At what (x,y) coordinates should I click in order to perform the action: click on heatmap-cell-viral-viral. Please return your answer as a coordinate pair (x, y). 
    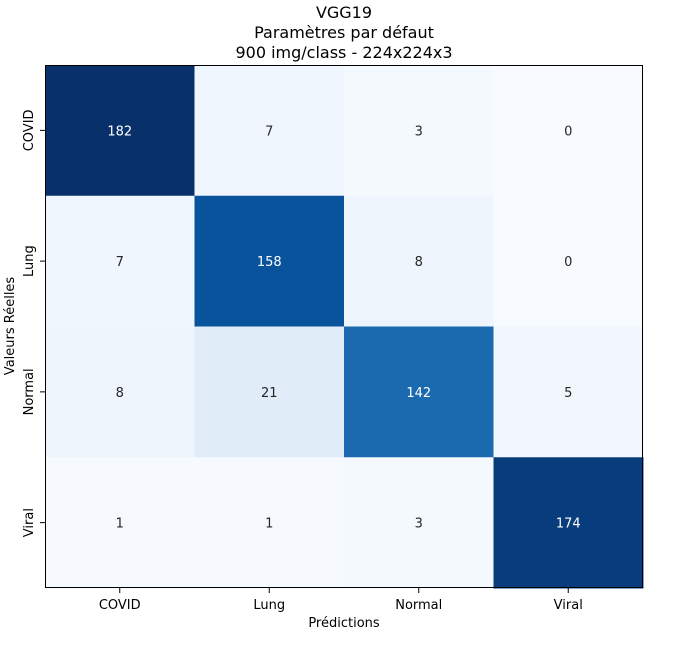
    Looking at the image, I should click on (568, 523).